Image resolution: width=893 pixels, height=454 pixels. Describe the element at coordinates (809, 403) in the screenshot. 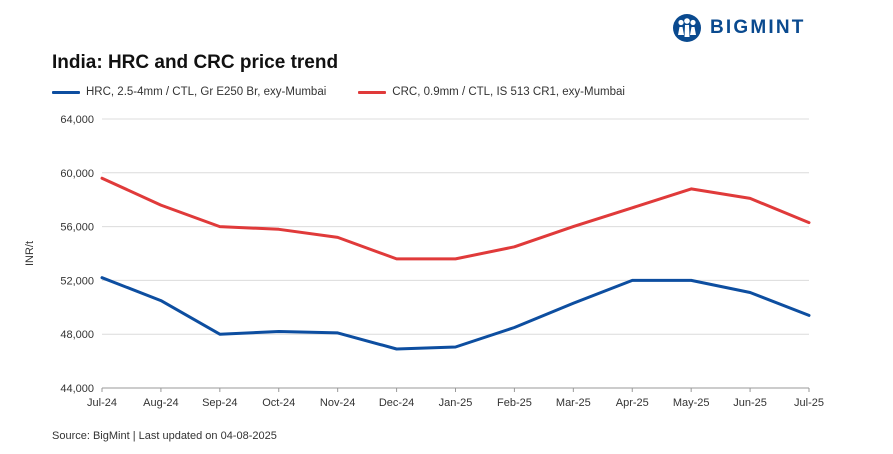

I see `x-tick-label: Jul-25` at that location.